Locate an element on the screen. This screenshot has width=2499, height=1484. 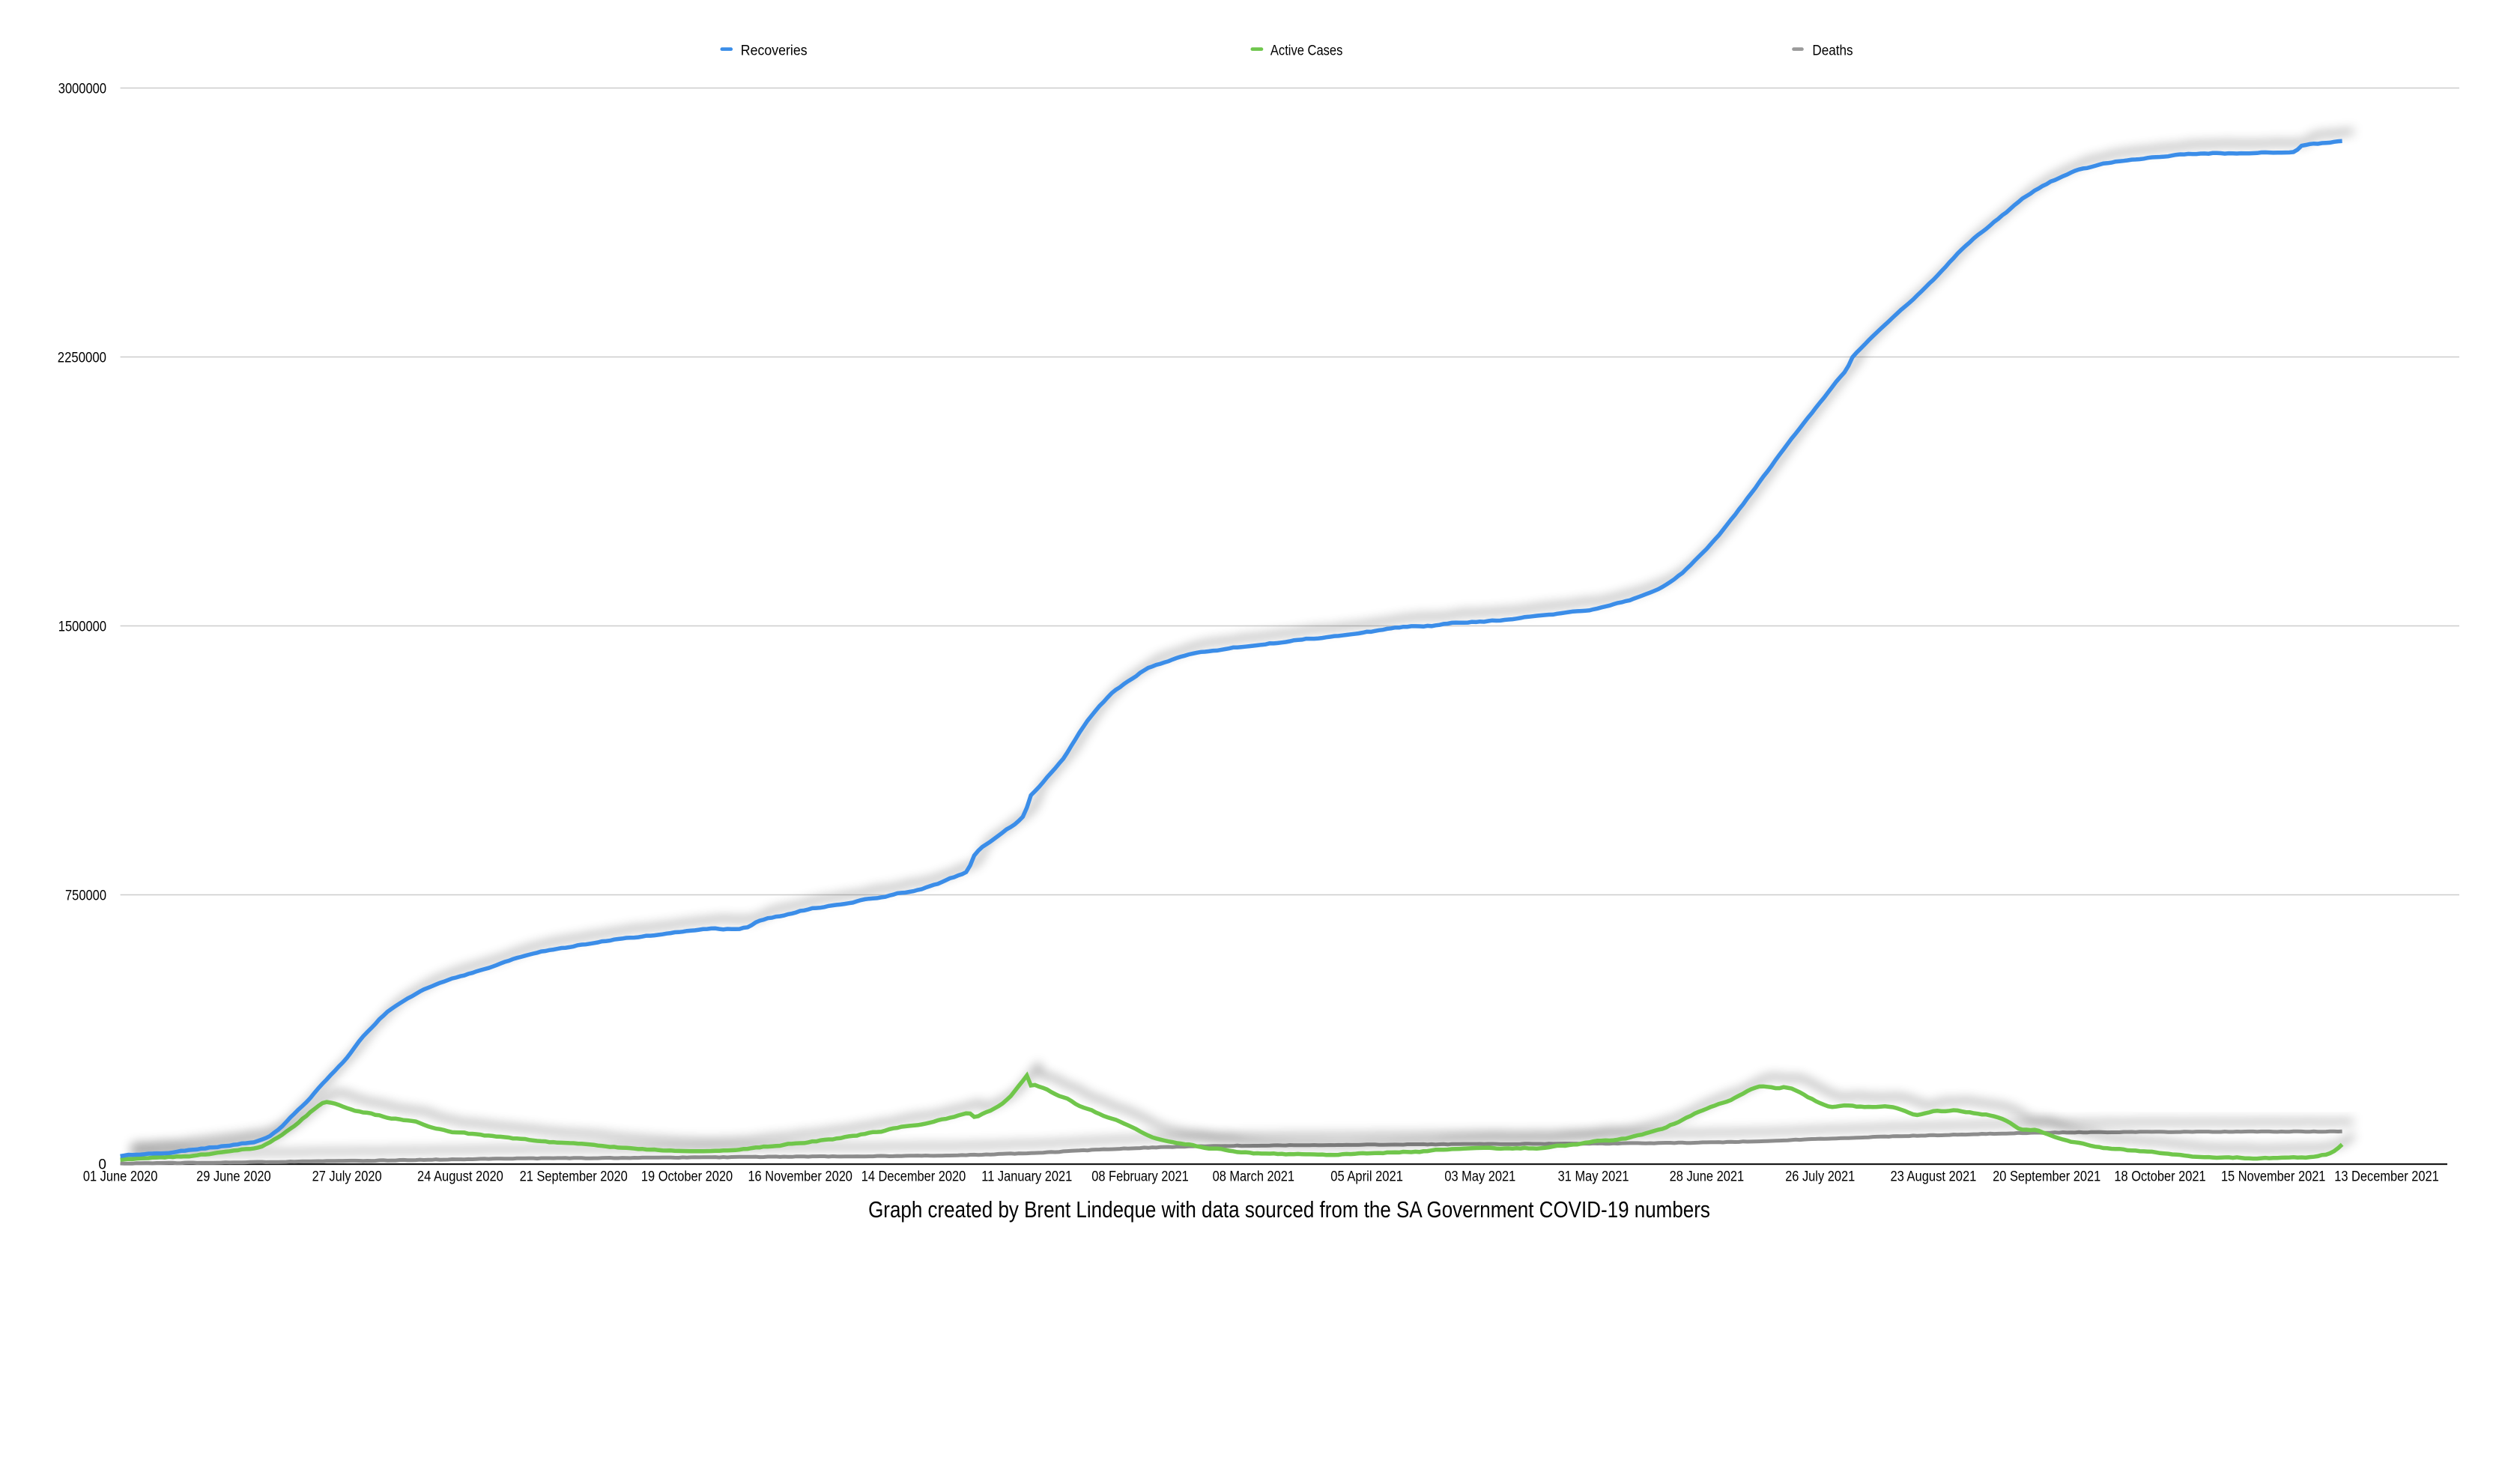
svg-text: 24 August 2020 is located at coordinates (460, 1177).